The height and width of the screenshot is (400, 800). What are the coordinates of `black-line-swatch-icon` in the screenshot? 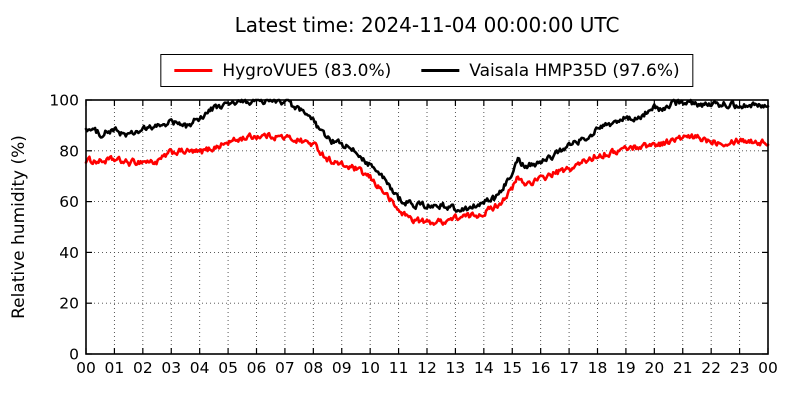 It's located at (440, 70).